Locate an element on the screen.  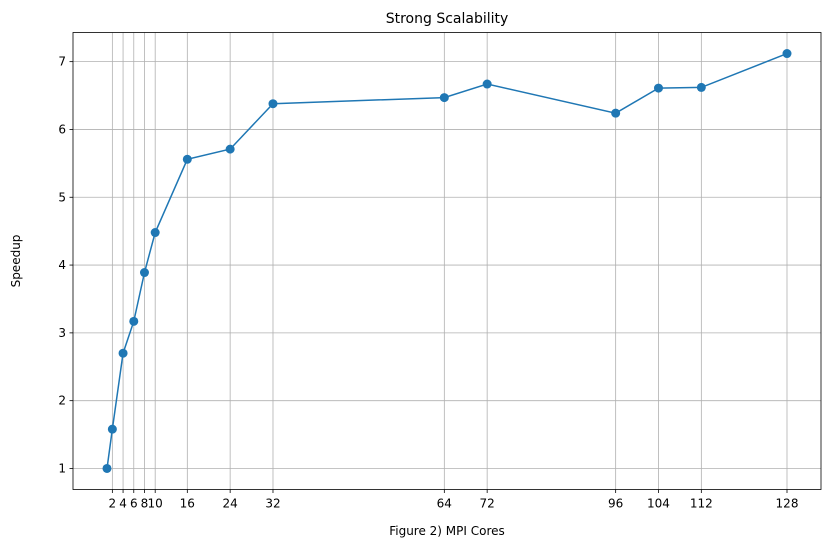
x-tick-label: 6 is located at coordinates (134, 504).